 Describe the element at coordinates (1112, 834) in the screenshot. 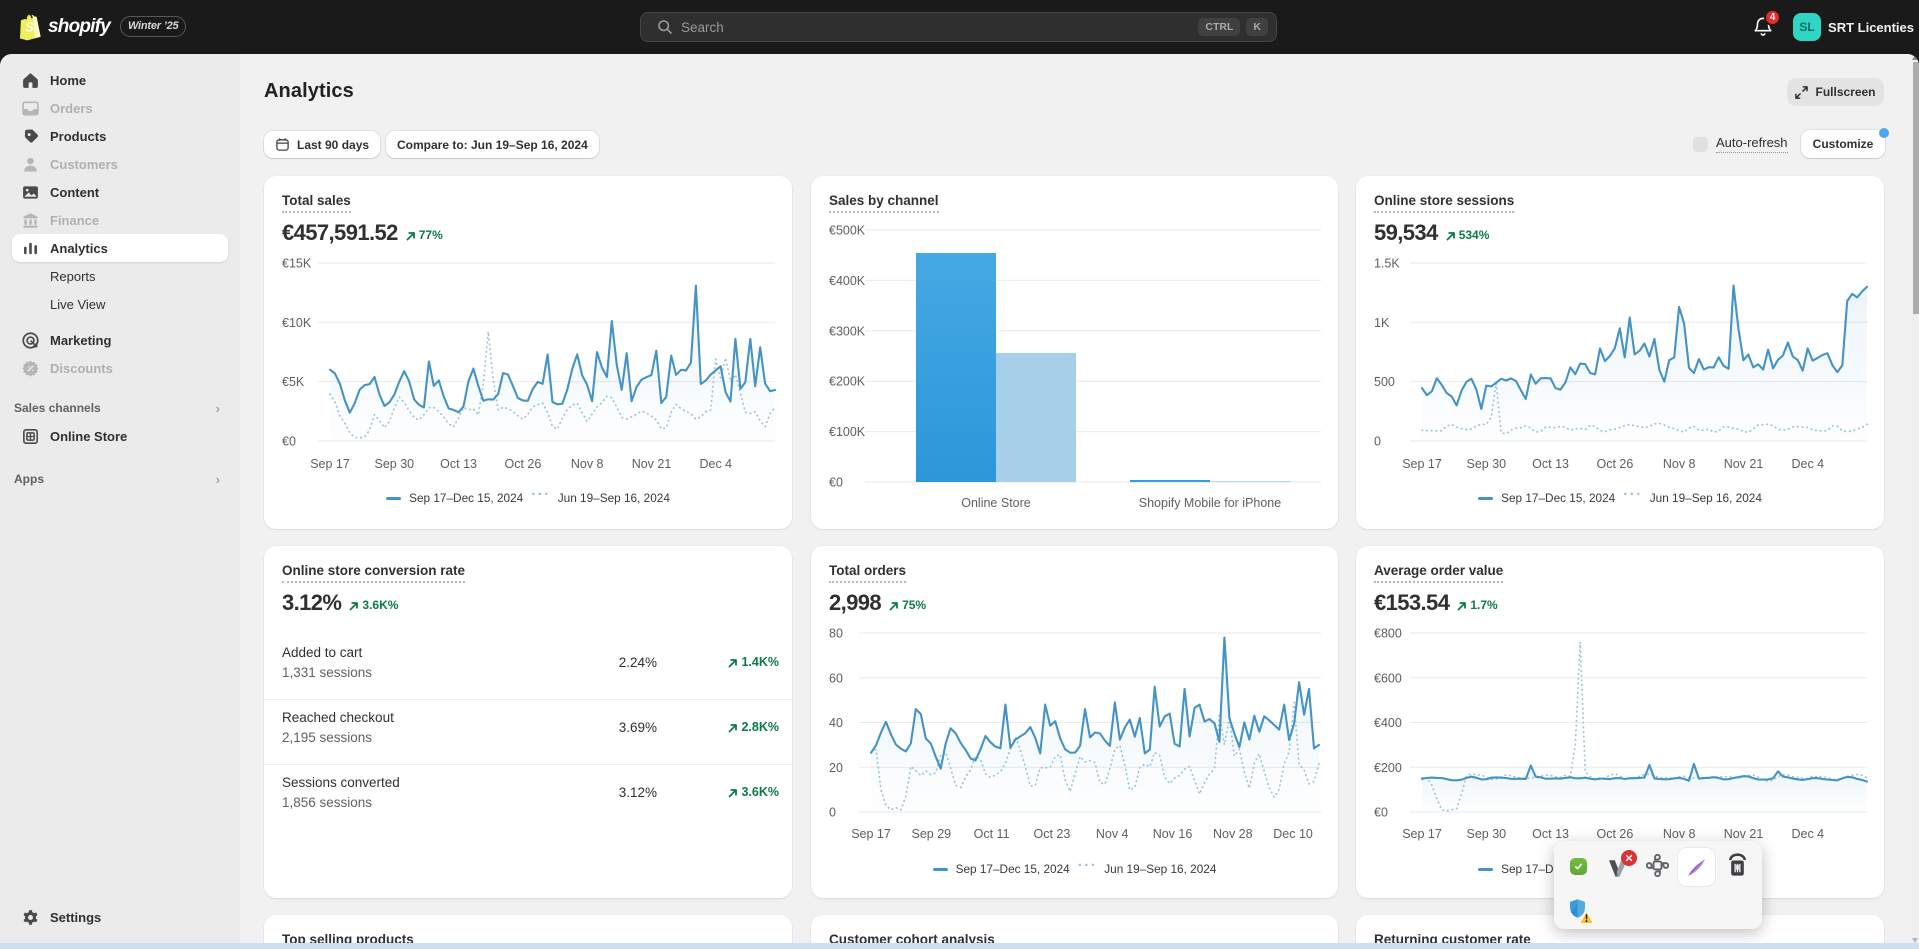

I see `svg-text: Nov 4` at that location.